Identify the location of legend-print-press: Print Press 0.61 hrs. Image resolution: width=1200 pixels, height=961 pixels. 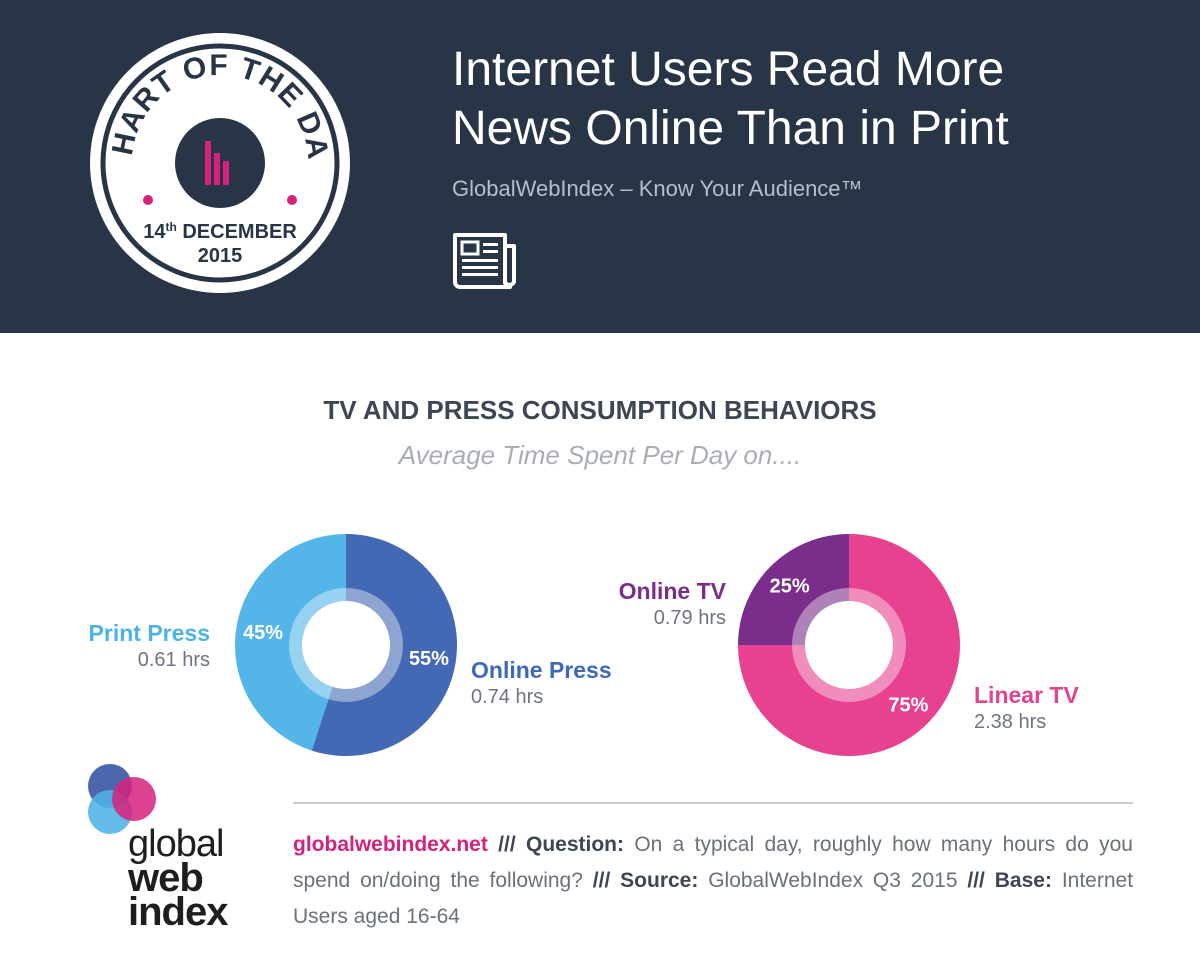
(149, 646).